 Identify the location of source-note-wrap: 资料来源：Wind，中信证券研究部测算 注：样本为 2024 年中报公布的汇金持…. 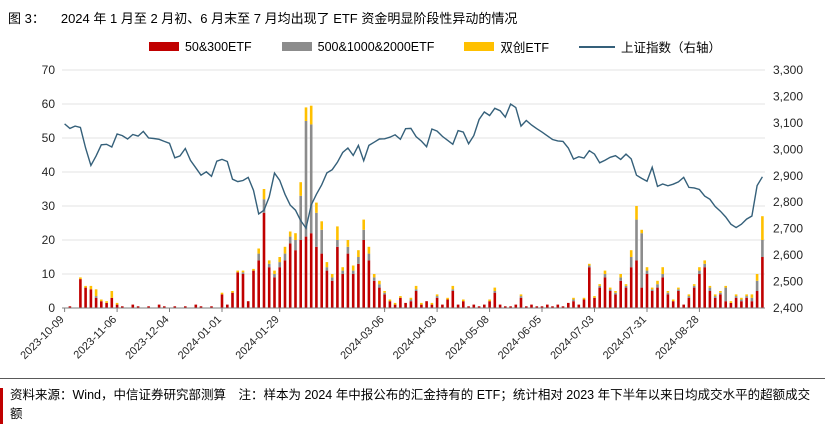
(412, 401).